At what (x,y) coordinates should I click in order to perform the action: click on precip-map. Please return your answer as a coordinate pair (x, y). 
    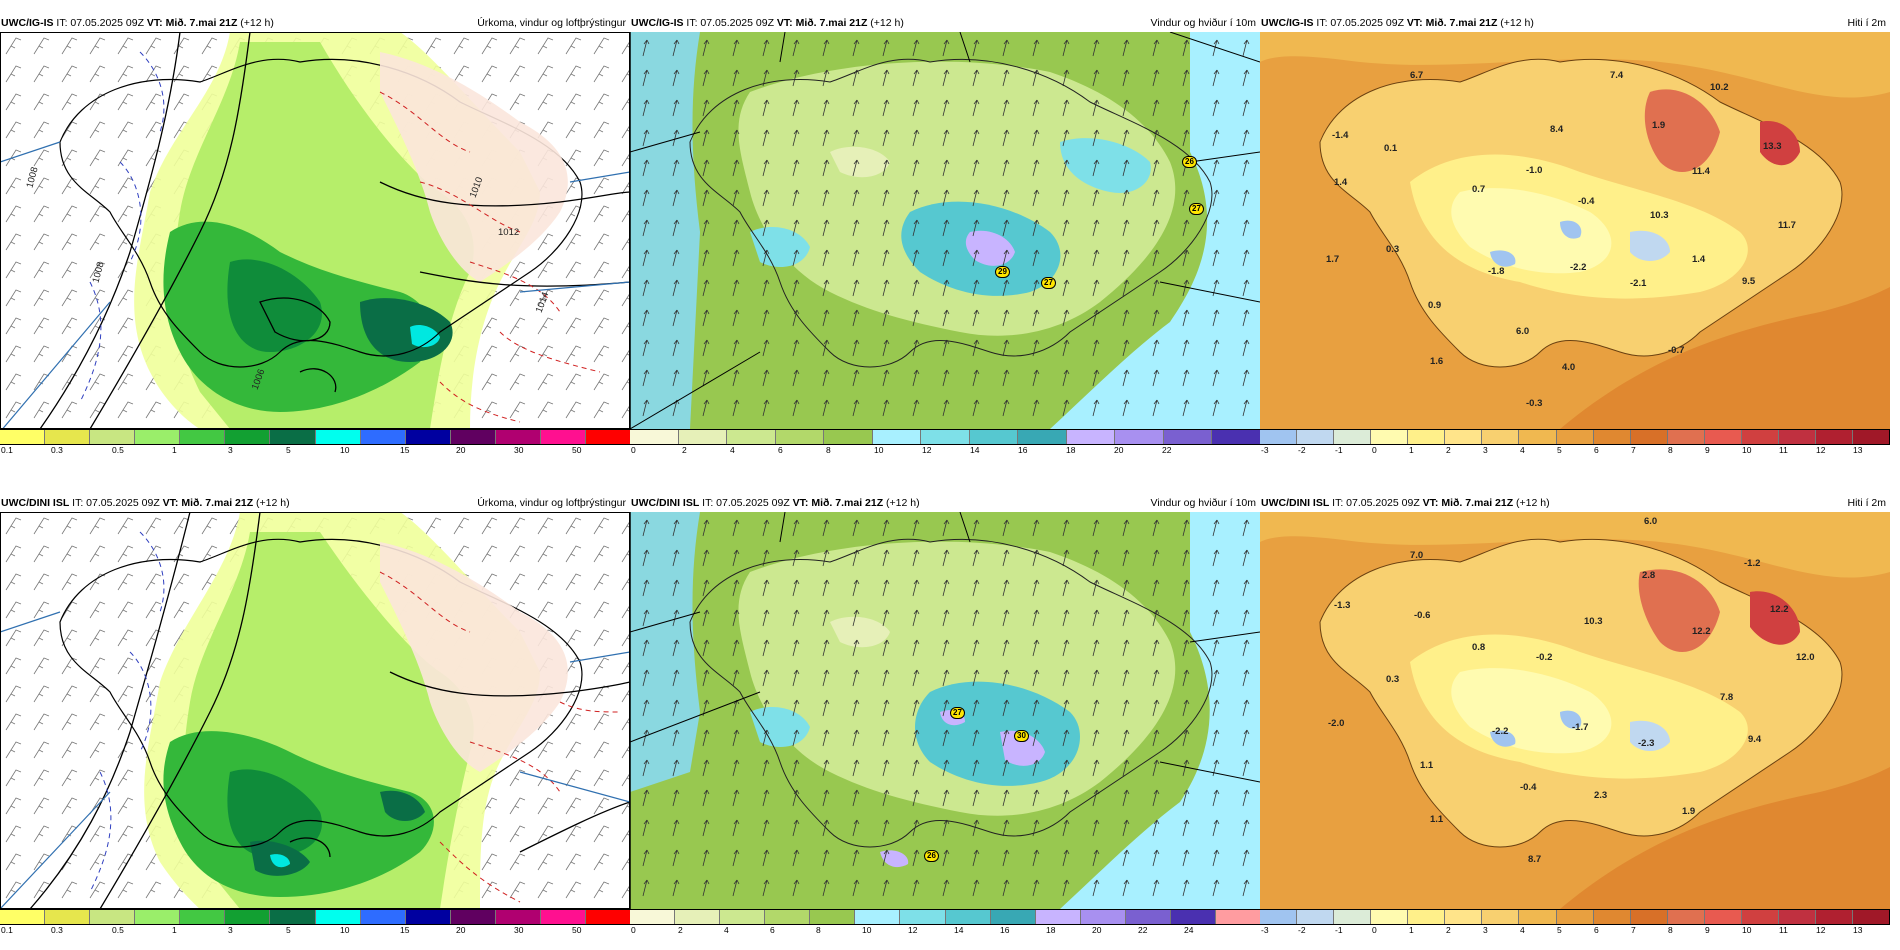
    Looking at the image, I should click on (315, 710).